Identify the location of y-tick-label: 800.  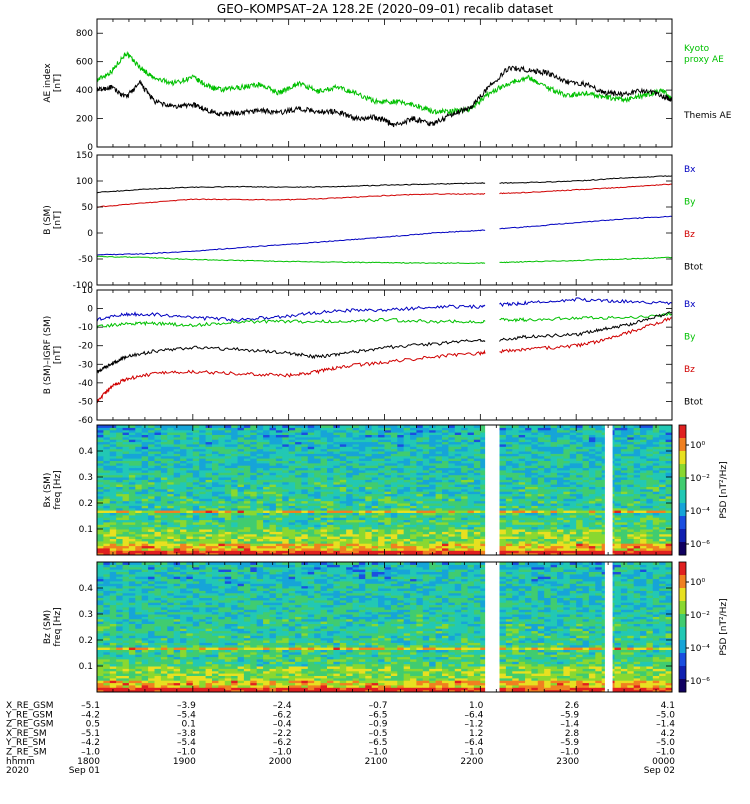
(84, 34).